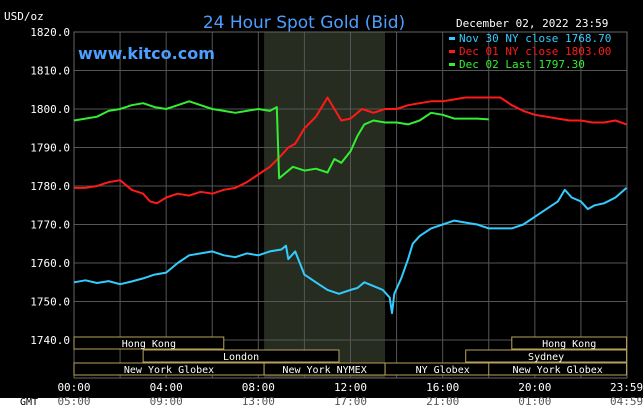  Describe the element at coordinates (258, 401) in the screenshot. I see `x-tick-label-gmt: 13:00` at that location.